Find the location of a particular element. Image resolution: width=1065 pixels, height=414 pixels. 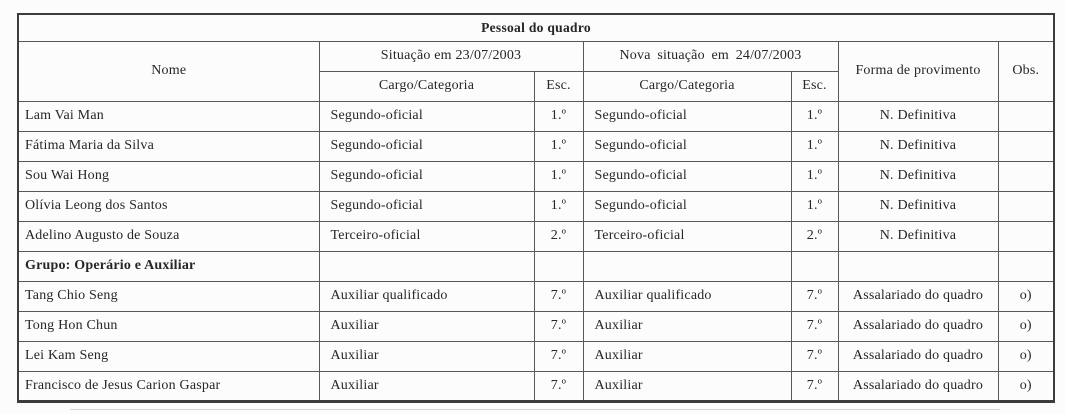

cell-nome: Tong Hon Chun is located at coordinates (168, 326).